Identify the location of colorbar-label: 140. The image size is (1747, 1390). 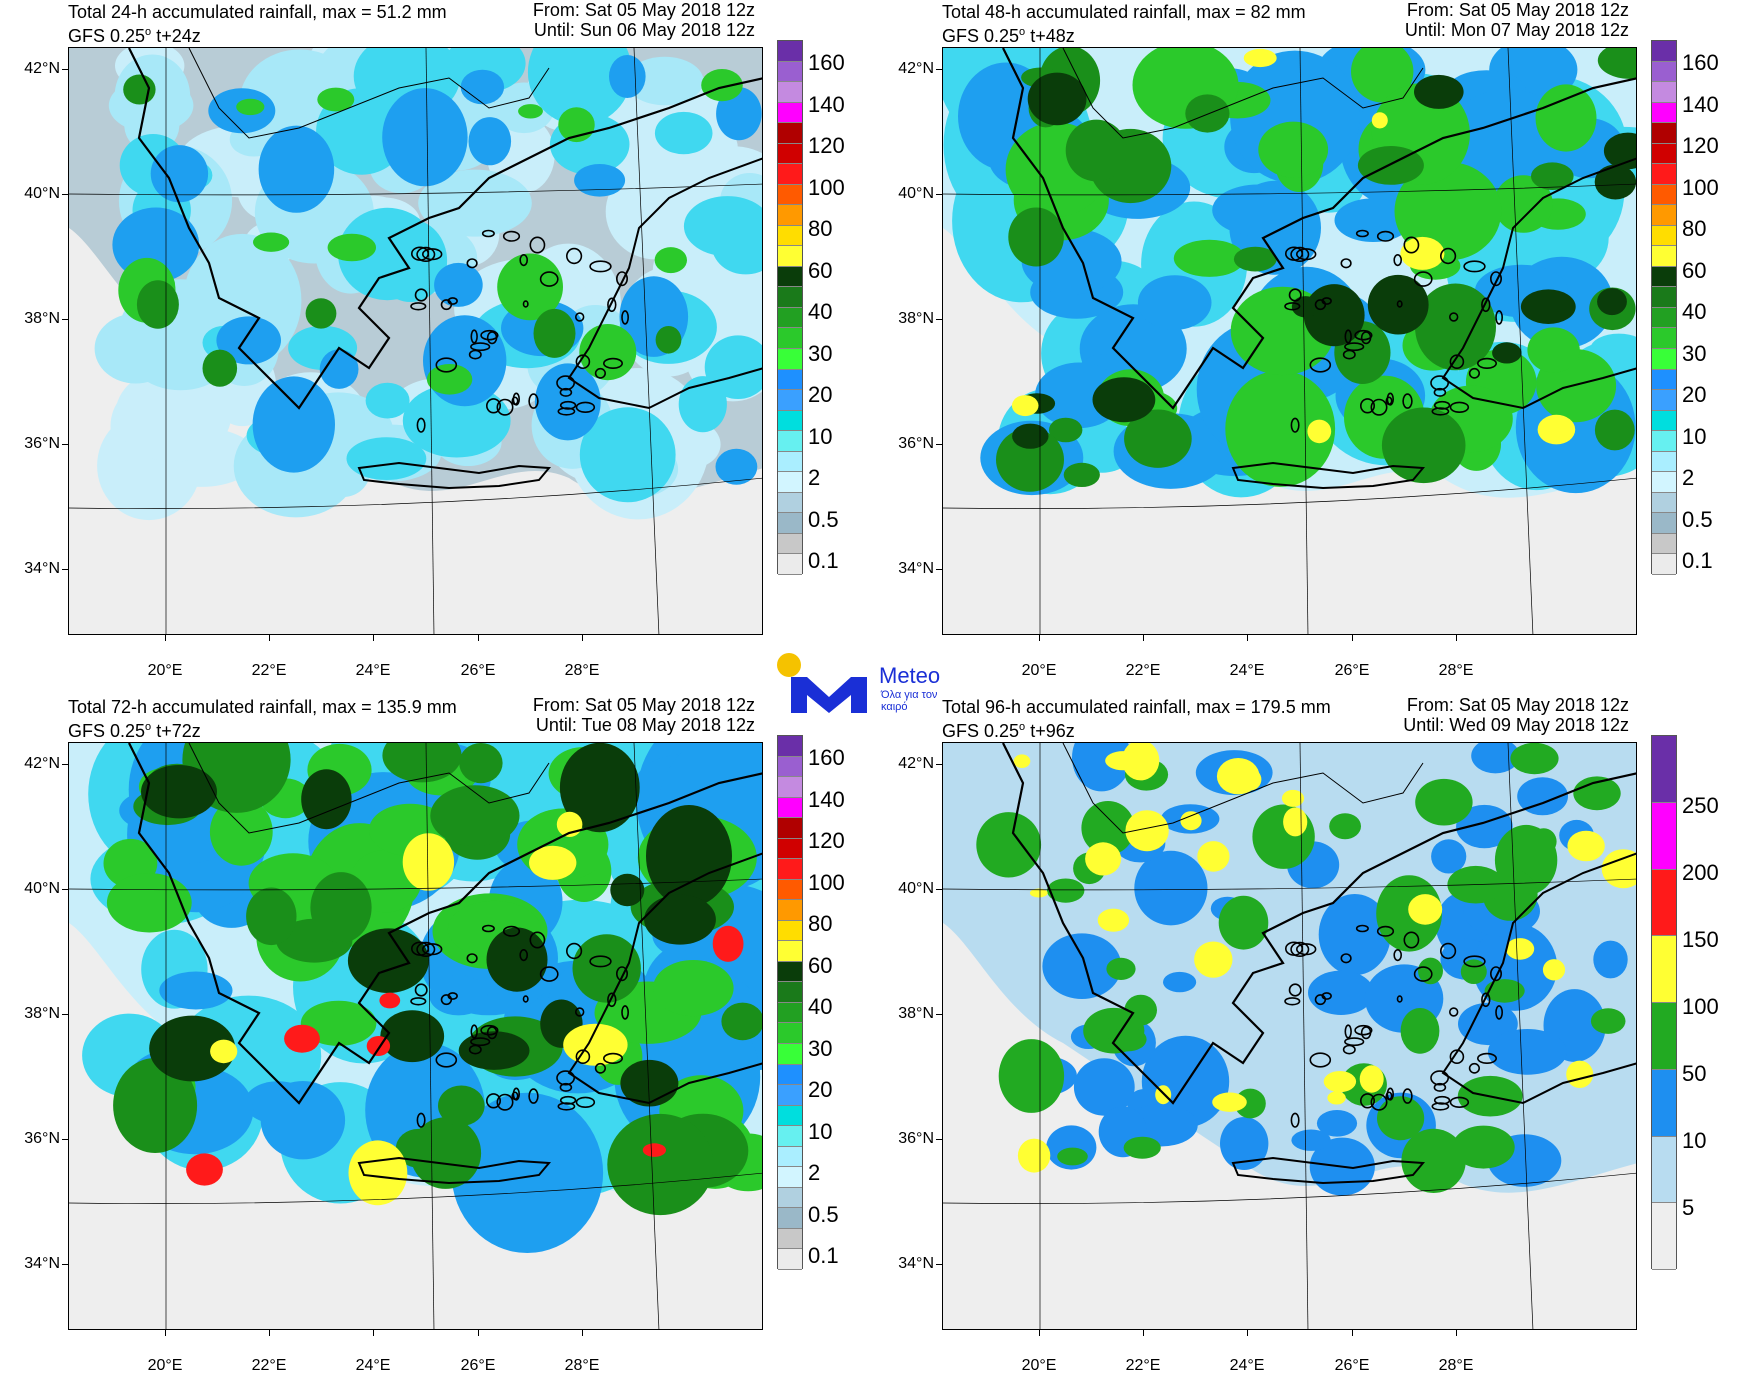
(1700, 104).